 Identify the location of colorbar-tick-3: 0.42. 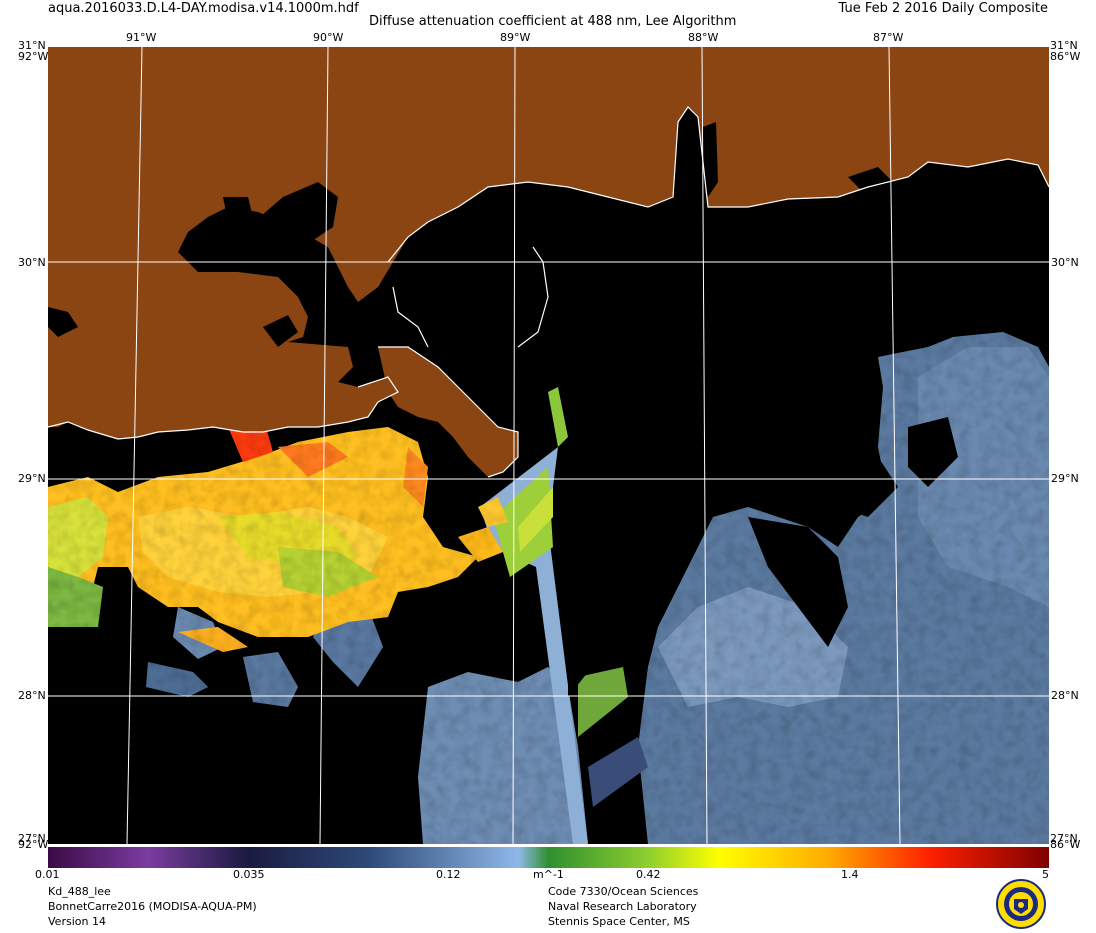
(648, 874).